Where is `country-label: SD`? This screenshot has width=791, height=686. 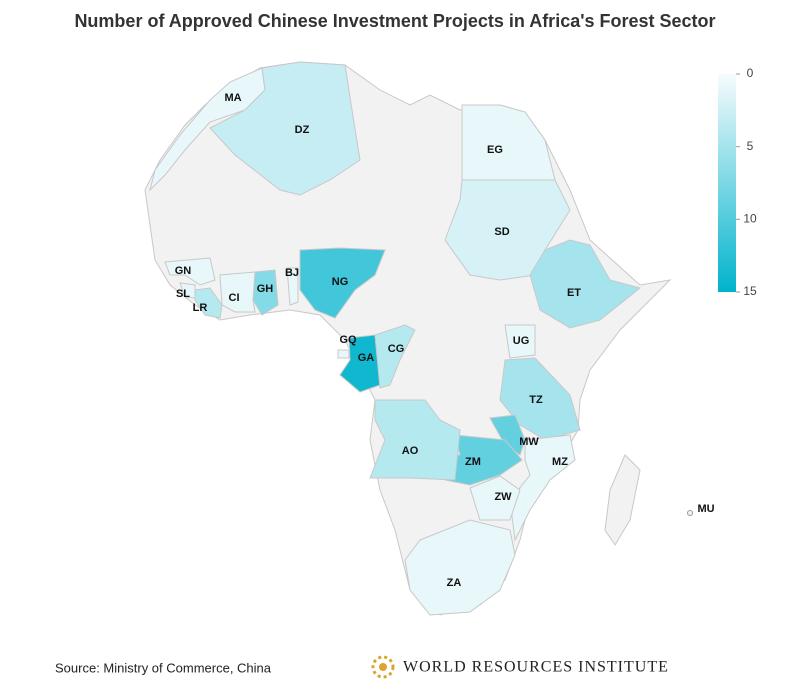 country-label: SD is located at coordinates (501, 232).